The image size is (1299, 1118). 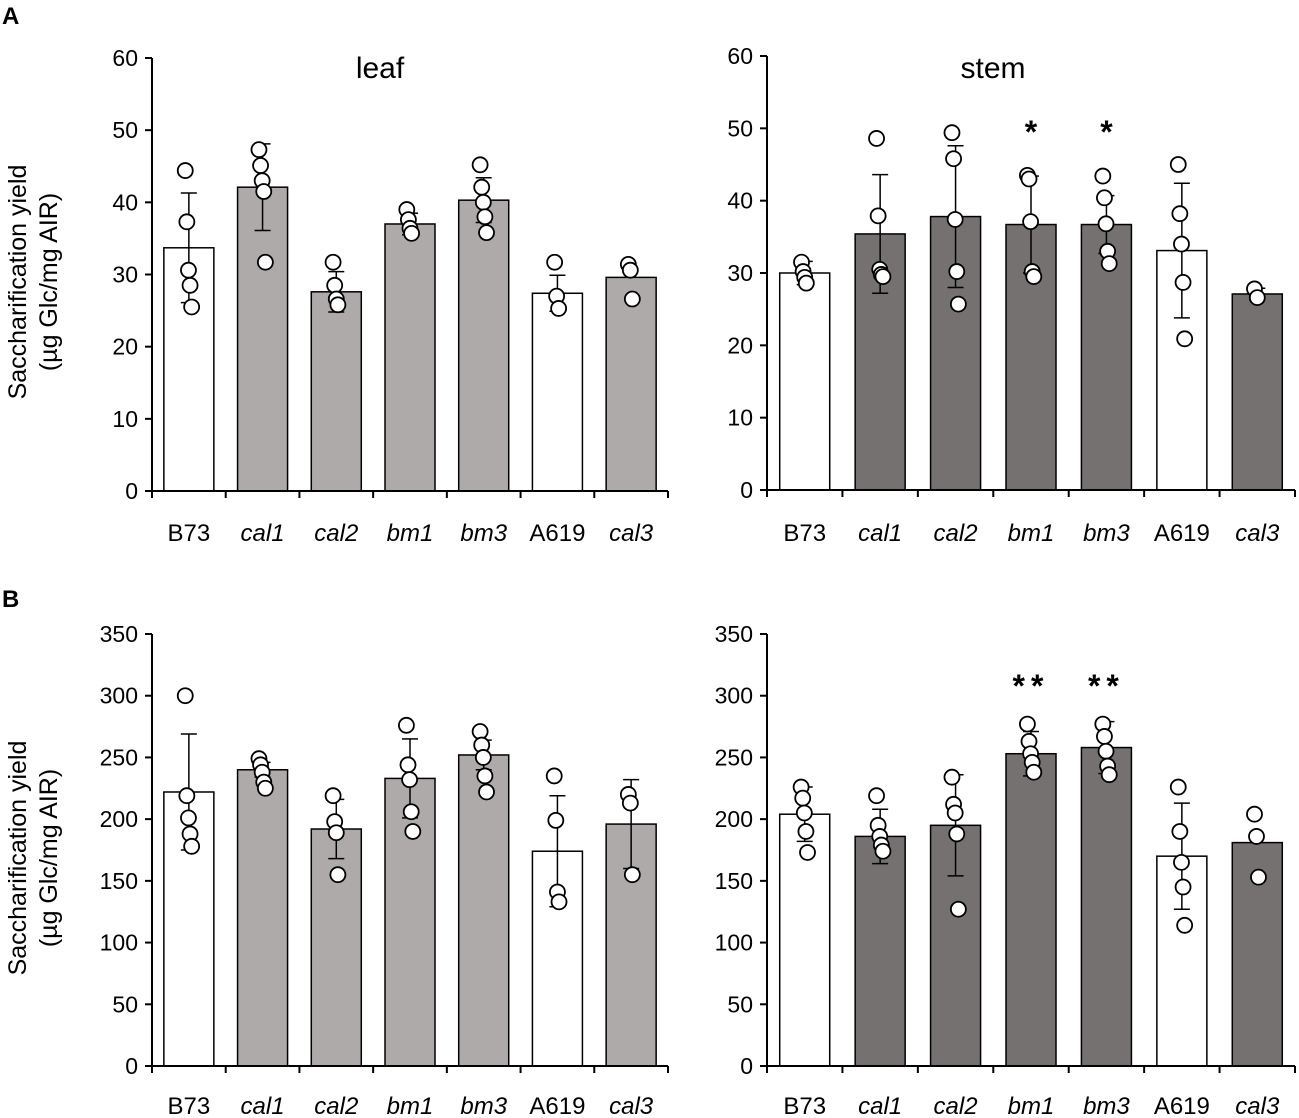 What do you see at coordinates (119, 943) in the screenshot?
I see `y-tick-label: 100` at bounding box center [119, 943].